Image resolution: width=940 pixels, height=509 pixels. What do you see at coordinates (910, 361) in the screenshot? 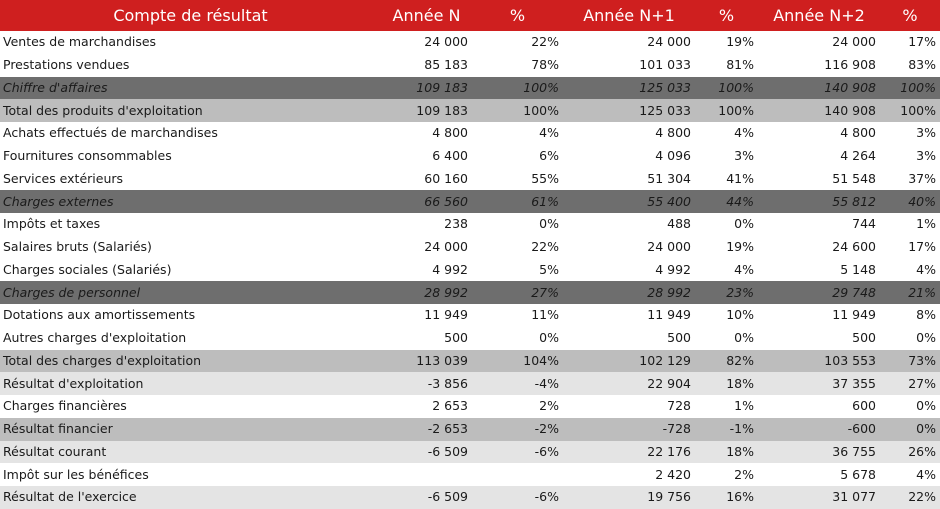
I see `pct-year-n2: 73%` at bounding box center [910, 361].